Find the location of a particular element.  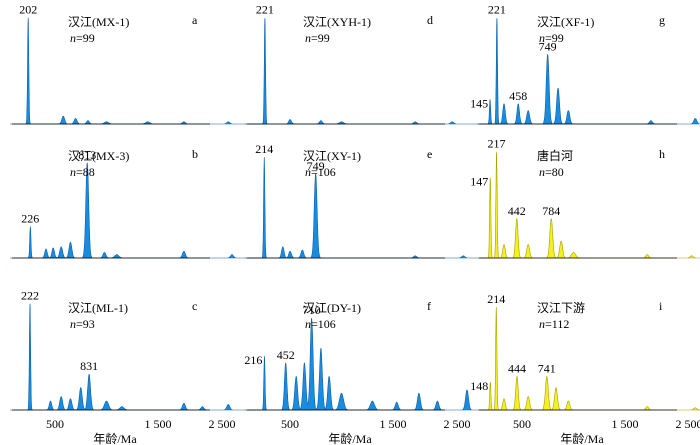

tick-label-i-0: 500 is located at coordinates (522, 424).